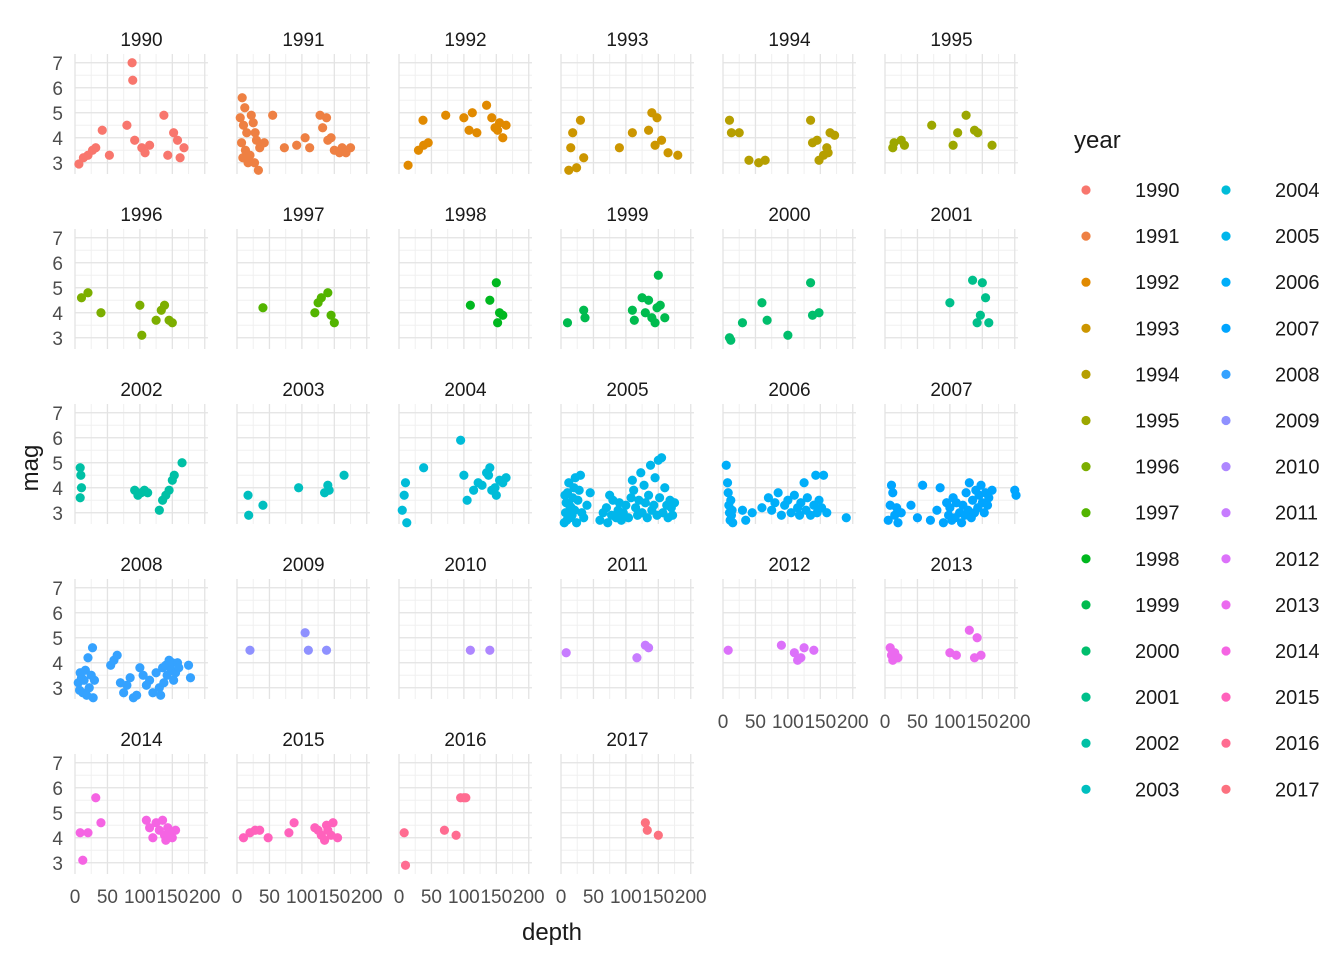 The image size is (1344, 965). What do you see at coordinates (1297, 698) in the screenshot?
I see `legend-label-2015: 2015` at bounding box center [1297, 698].